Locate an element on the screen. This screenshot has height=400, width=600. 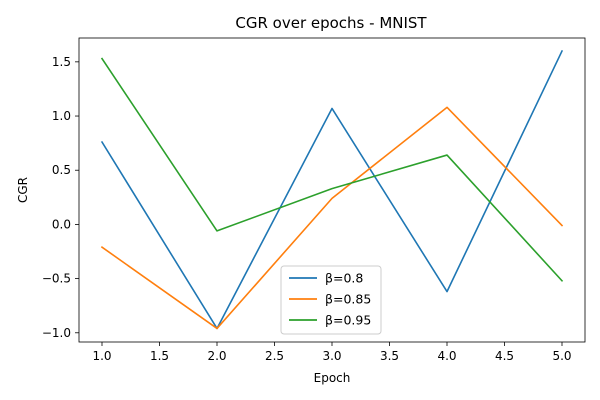
y-tick-label: 0.0 is located at coordinates (61, 224).